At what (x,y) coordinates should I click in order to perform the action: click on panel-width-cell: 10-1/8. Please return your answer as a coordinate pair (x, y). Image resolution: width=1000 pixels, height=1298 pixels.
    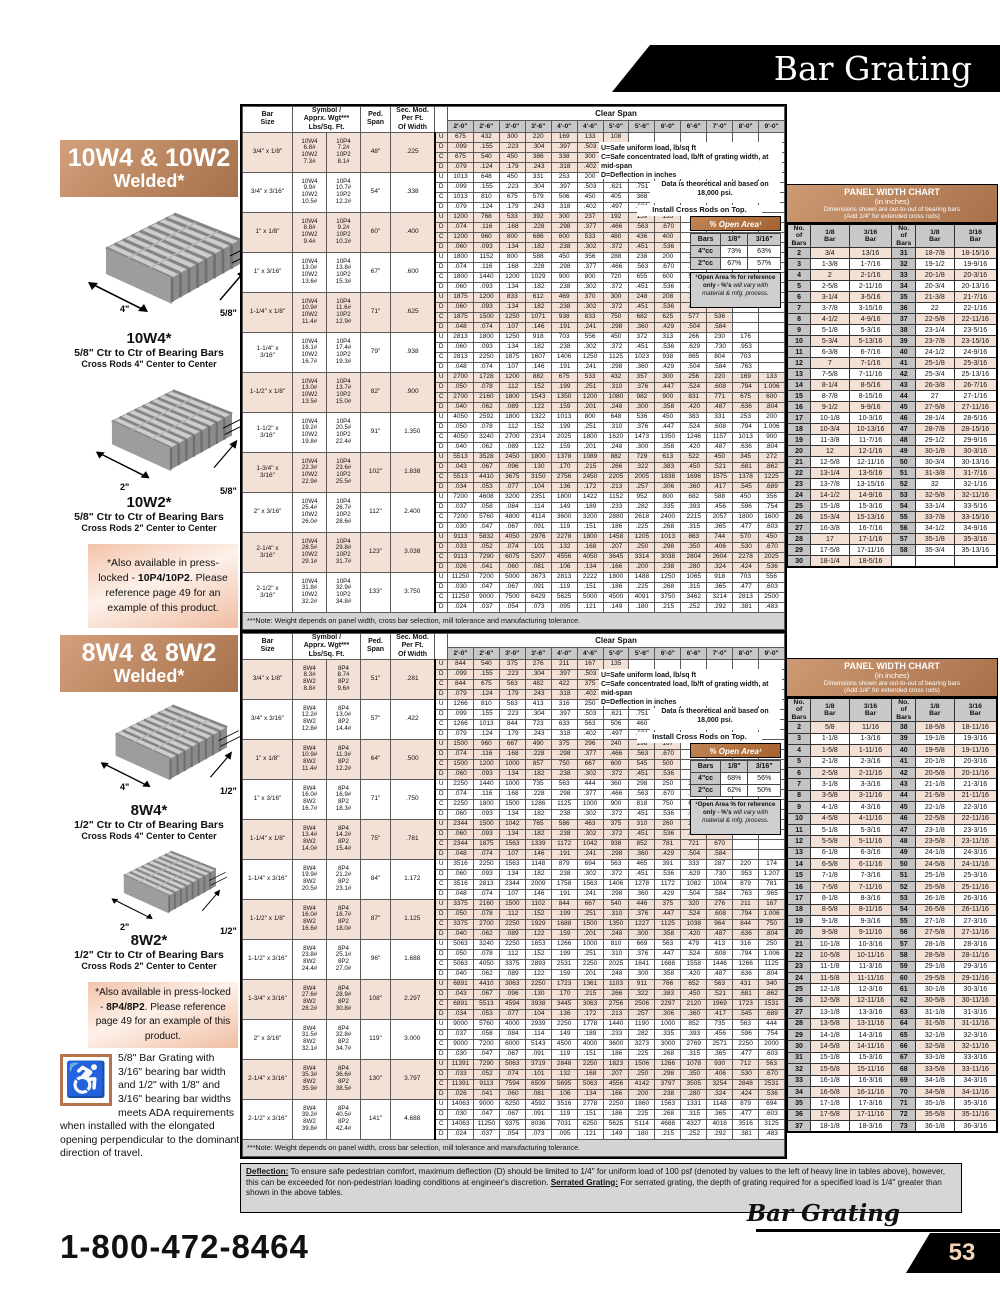
    Looking at the image, I should click on (830, 944).